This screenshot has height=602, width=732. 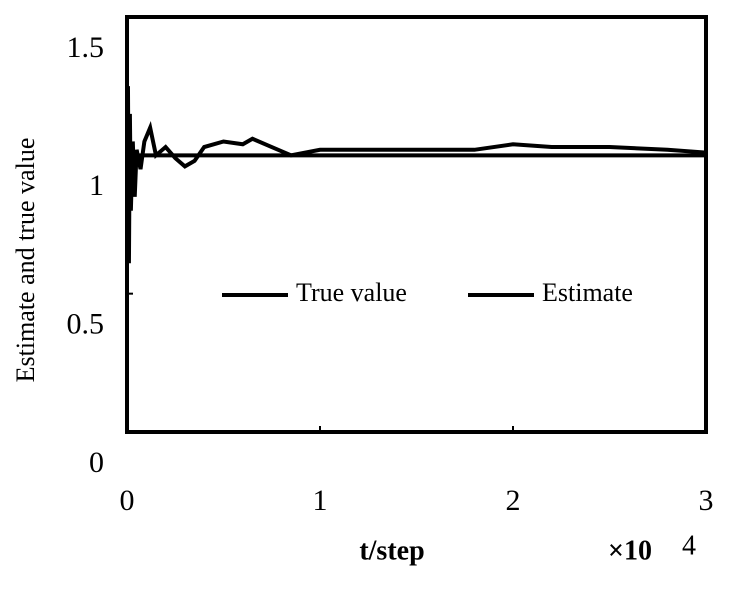 I want to click on x-axis-label: t/step, so click(x=391, y=550).